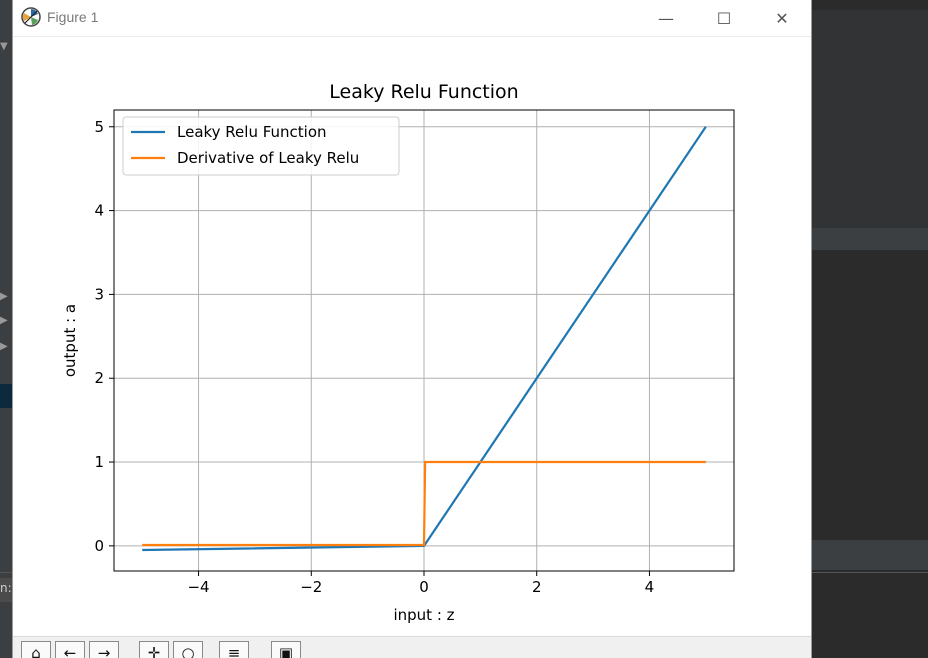  I want to click on background-left-highlight, so click(6, 396).